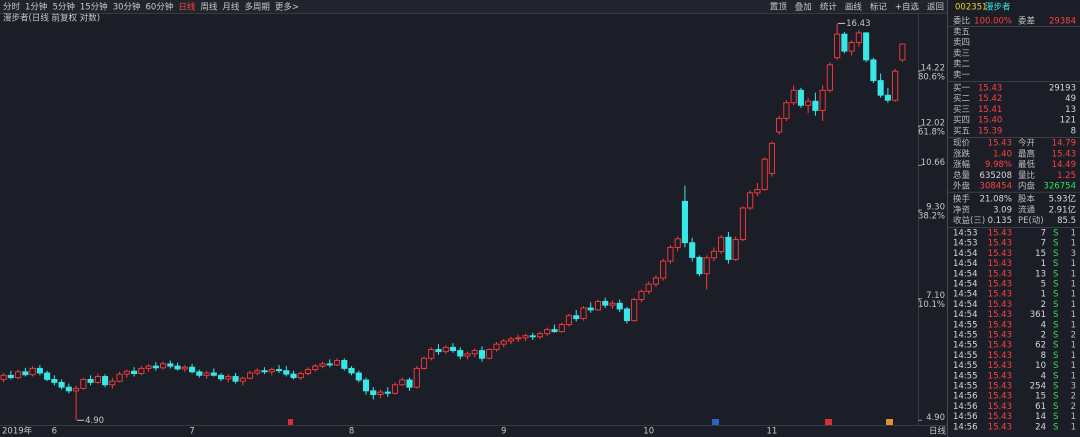  What do you see at coordinates (990, 99) in the screenshot?
I see `bid-price: 15.42` at bounding box center [990, 99].